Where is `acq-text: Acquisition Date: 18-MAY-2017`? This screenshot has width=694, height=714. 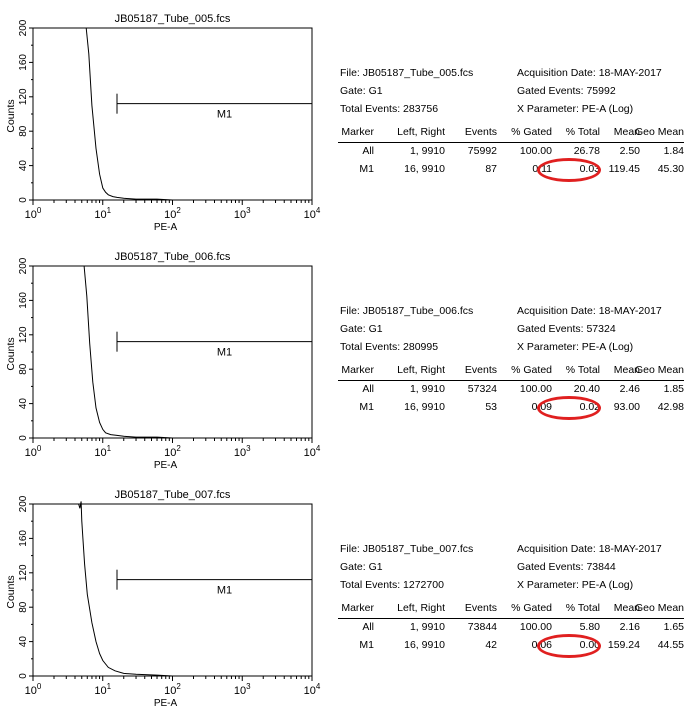
acq-text: Acquisition Date: 18-MAY-2017 is located at coordinates (589, 549).